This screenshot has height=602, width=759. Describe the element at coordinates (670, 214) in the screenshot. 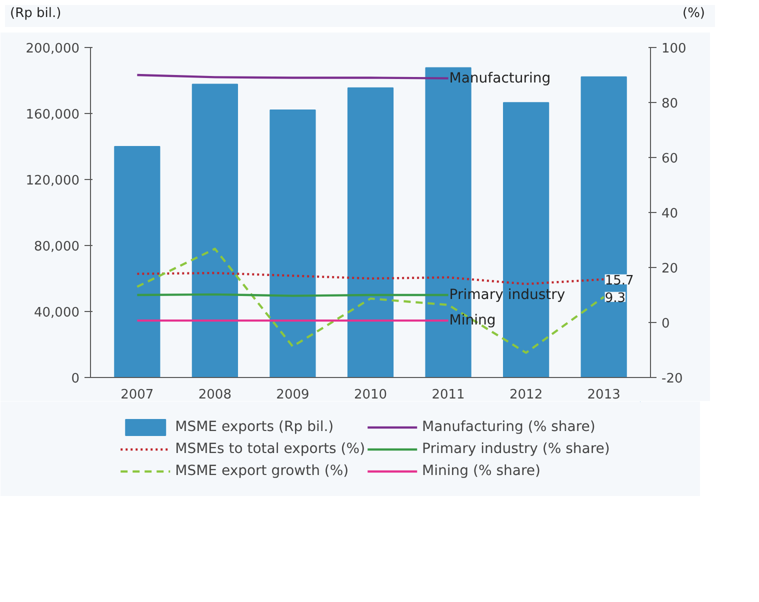

I see `y2-tick-label: 40` at that location.